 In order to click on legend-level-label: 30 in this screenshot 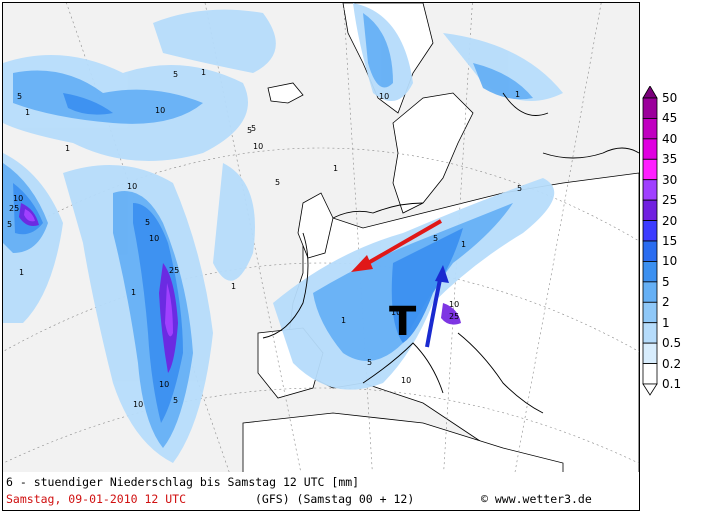, I will do `click(670, 179)`.